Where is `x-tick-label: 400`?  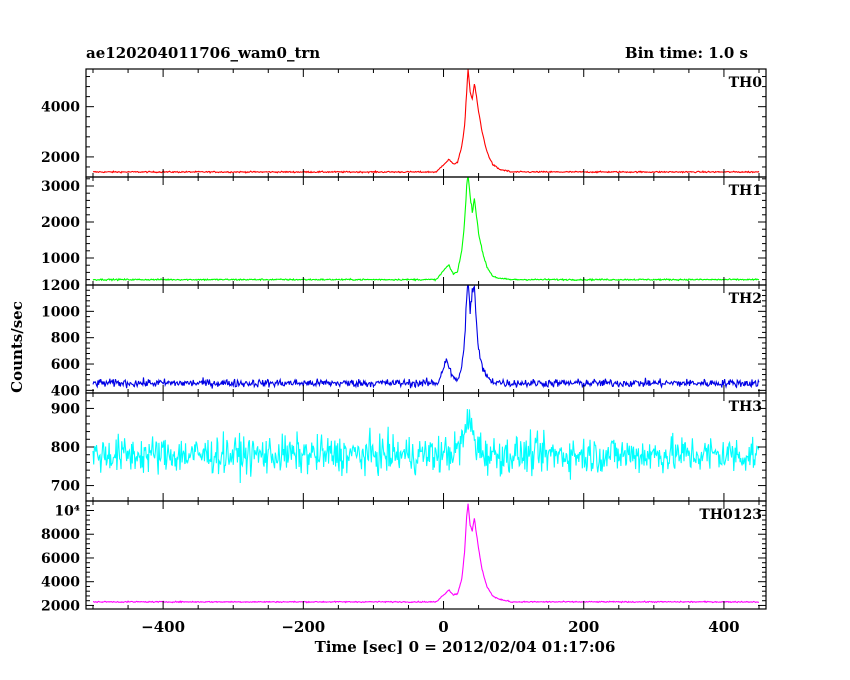
x-tick-label: 400 is located at coordinates (723, 627).